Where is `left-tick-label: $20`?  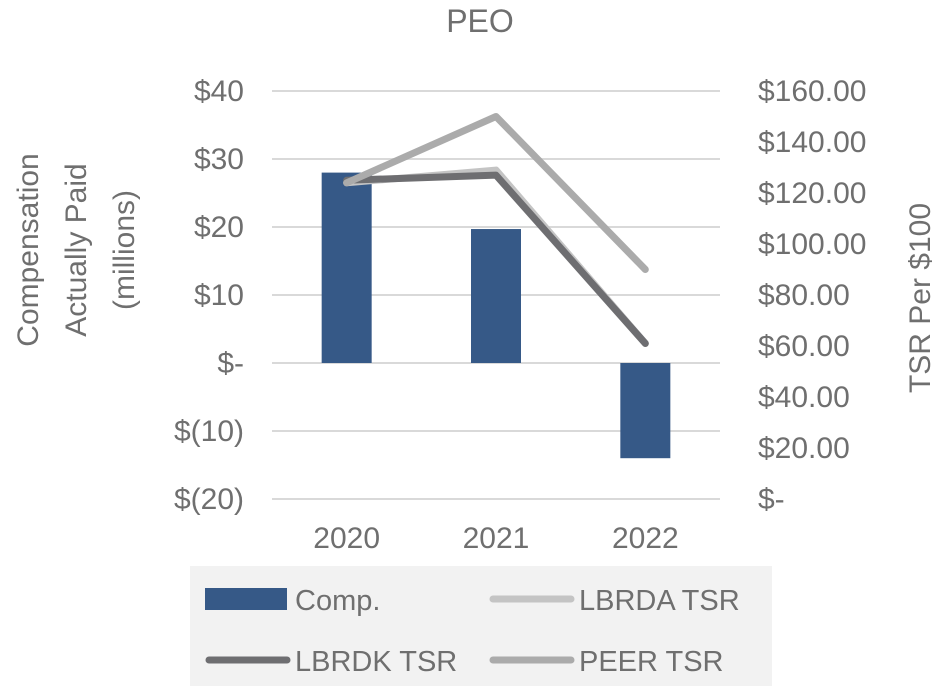 left-tick-label: $20 is located at coordinates (219, 227).